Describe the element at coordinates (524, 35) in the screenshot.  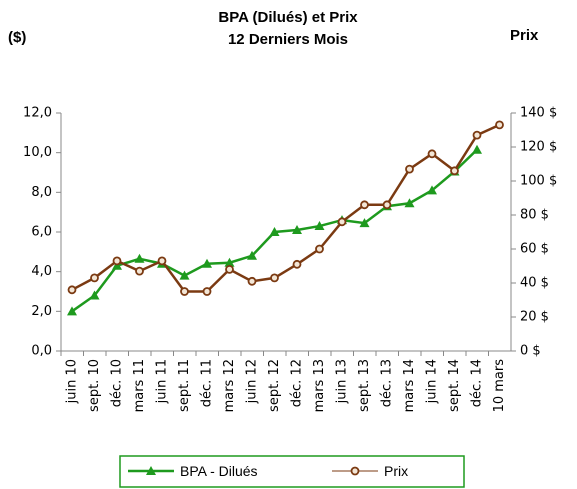
I see `y2-axis-label: Prix` at that location.